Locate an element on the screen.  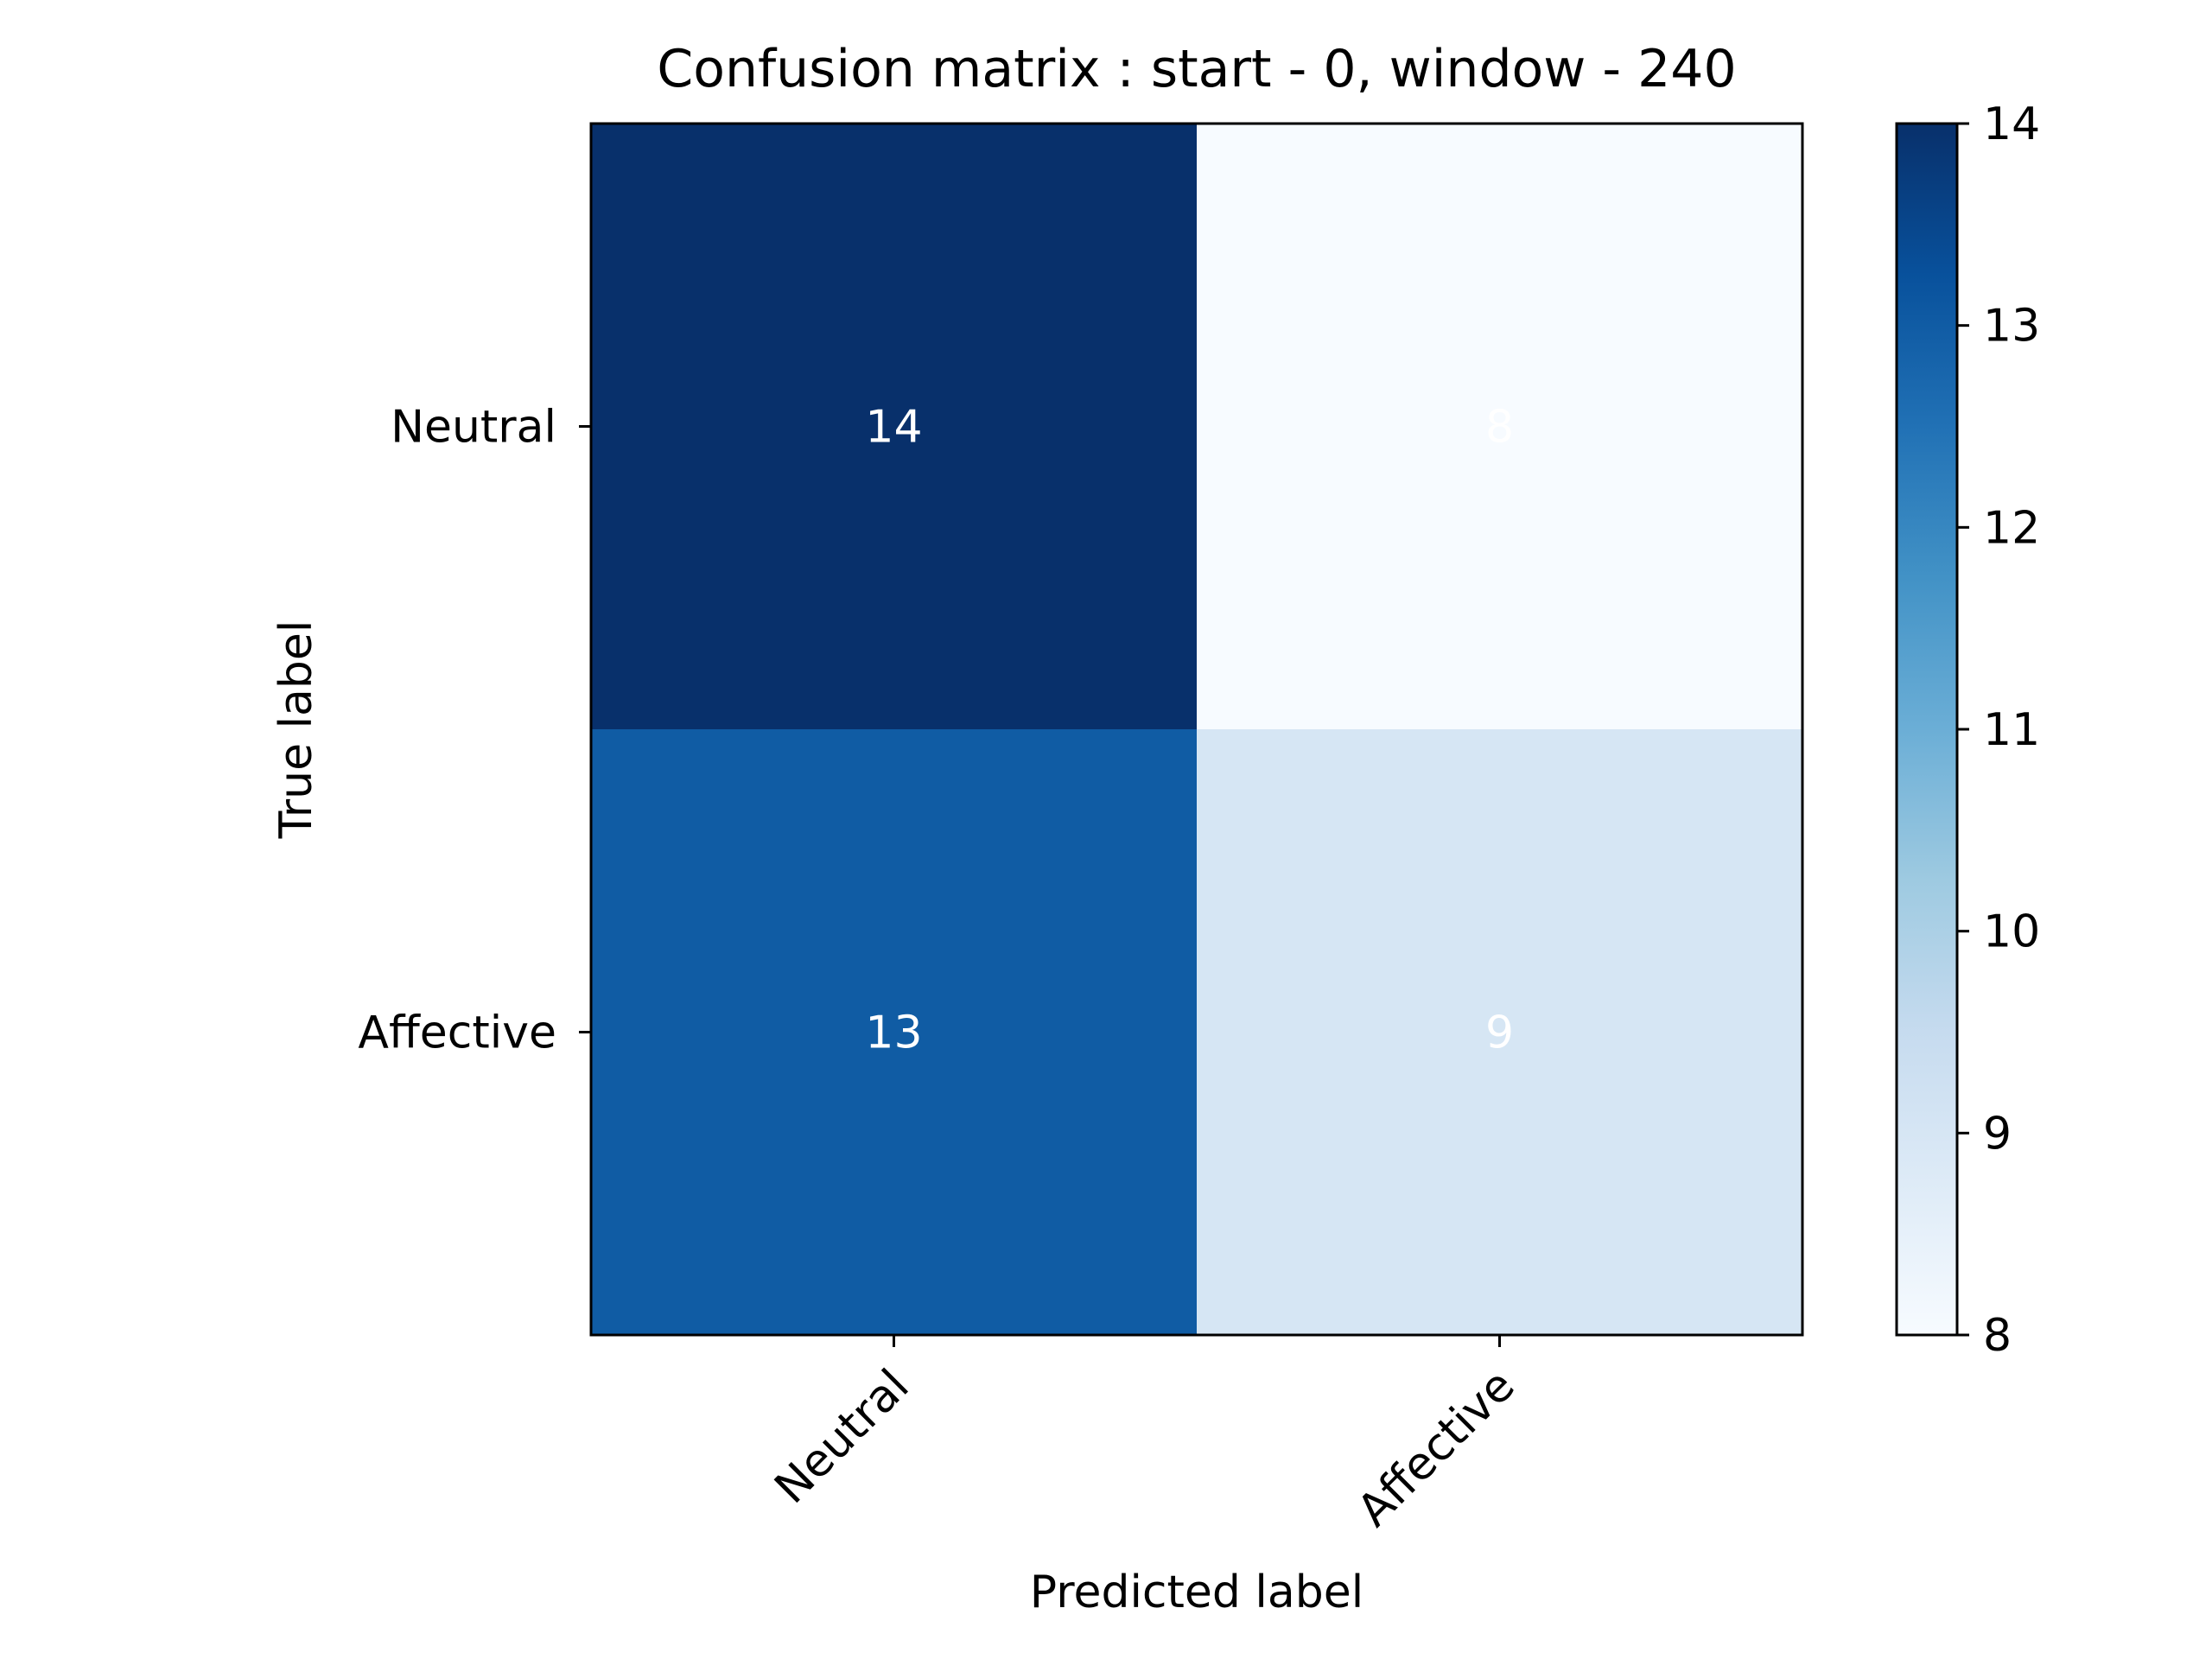
x-axis-ticks: Neutral Affective is located at coordinates (1145, 1436).